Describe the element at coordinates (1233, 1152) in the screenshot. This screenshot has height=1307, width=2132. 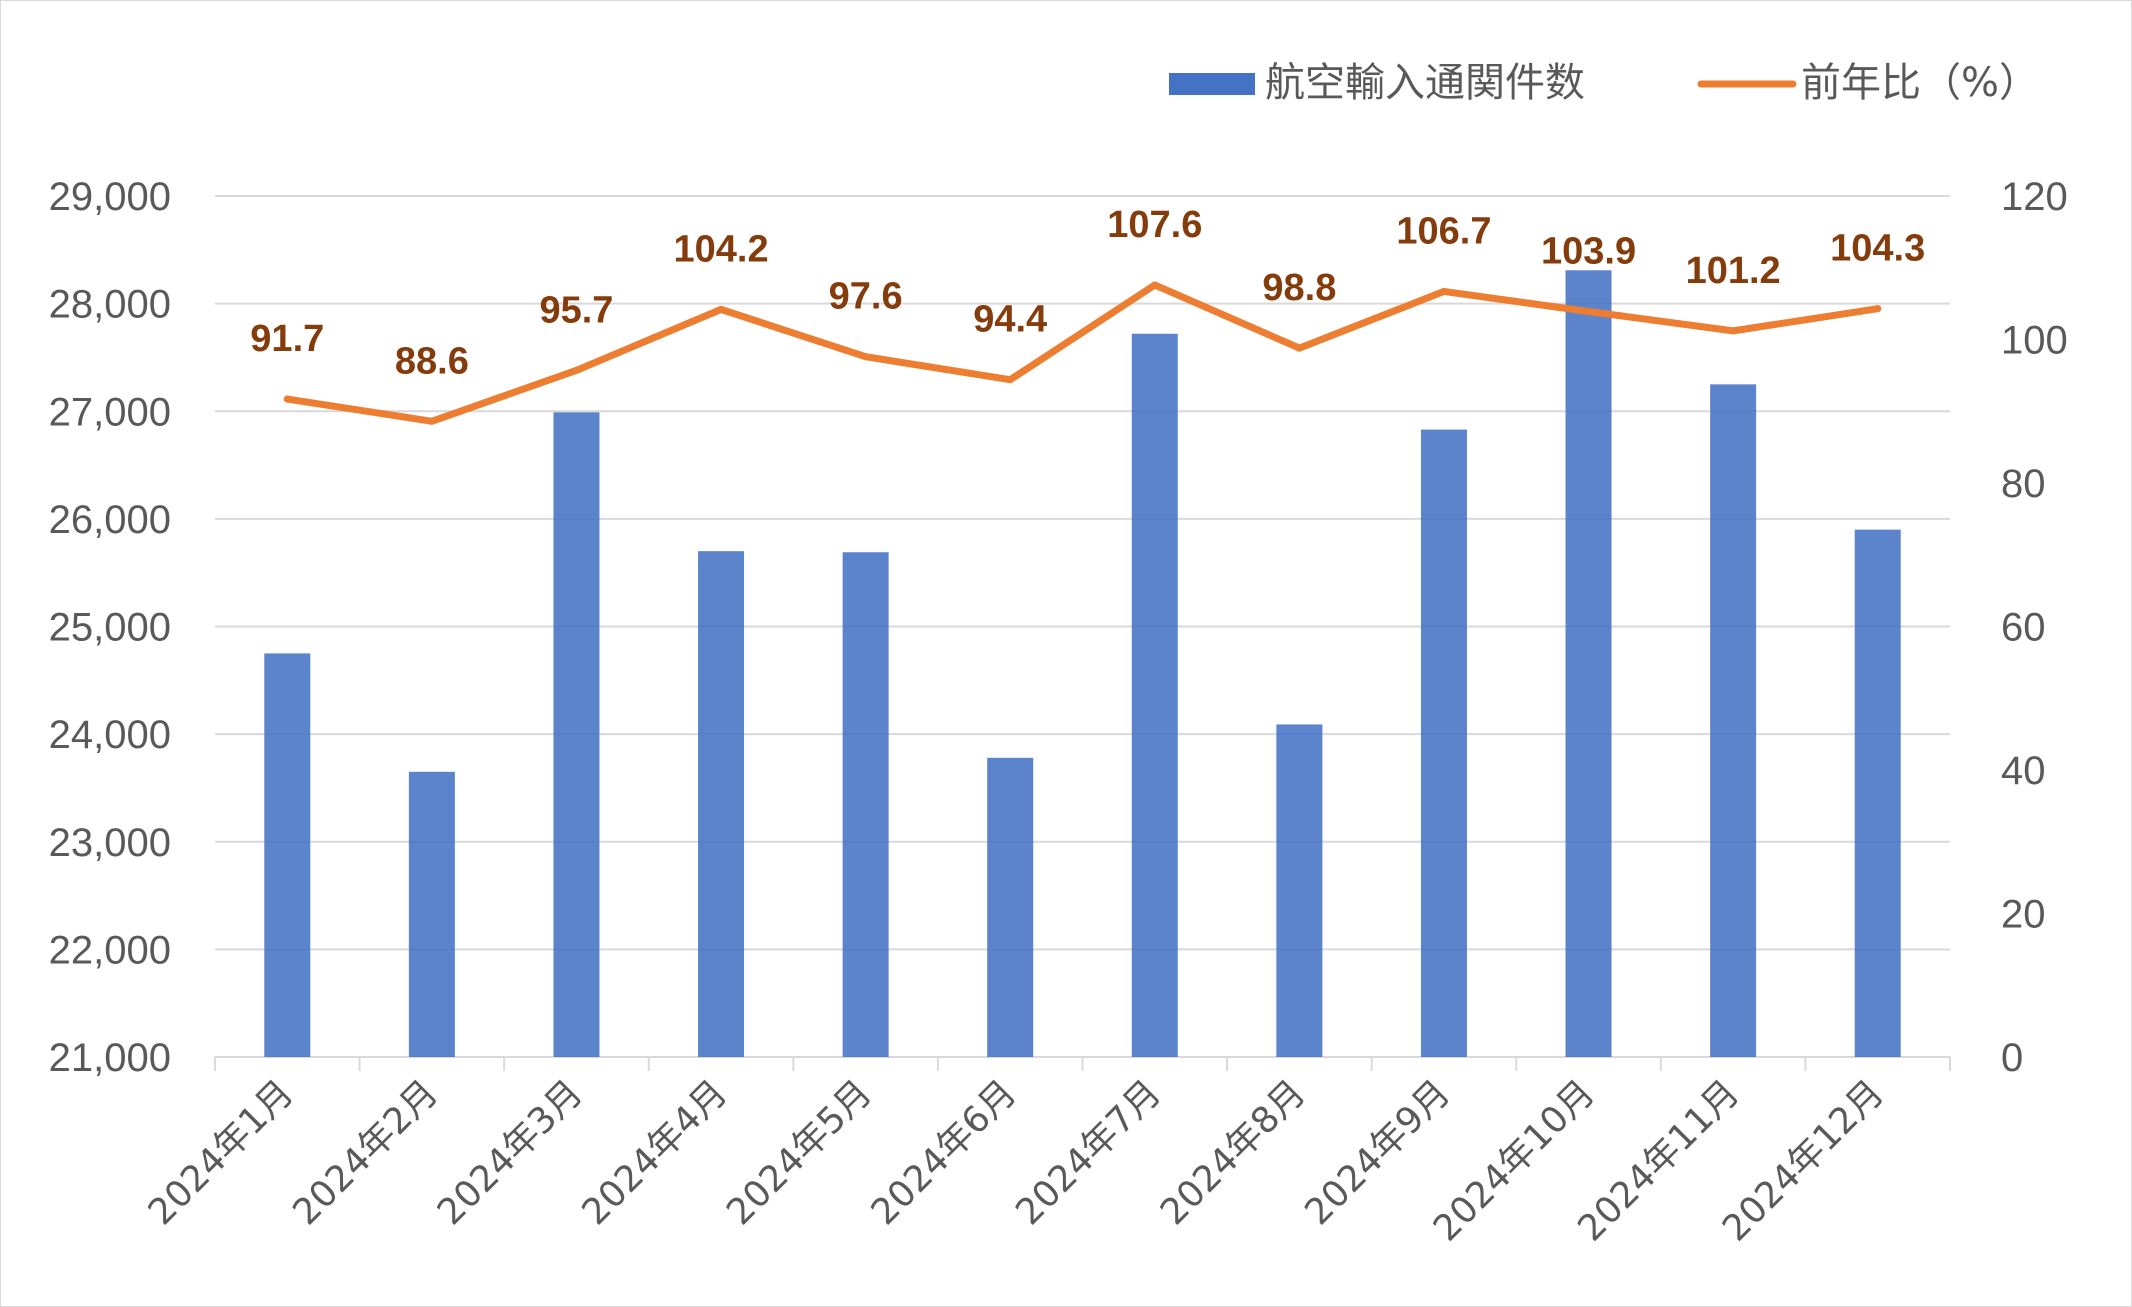
I see `x-tick-label: 2024年8月` at that location.